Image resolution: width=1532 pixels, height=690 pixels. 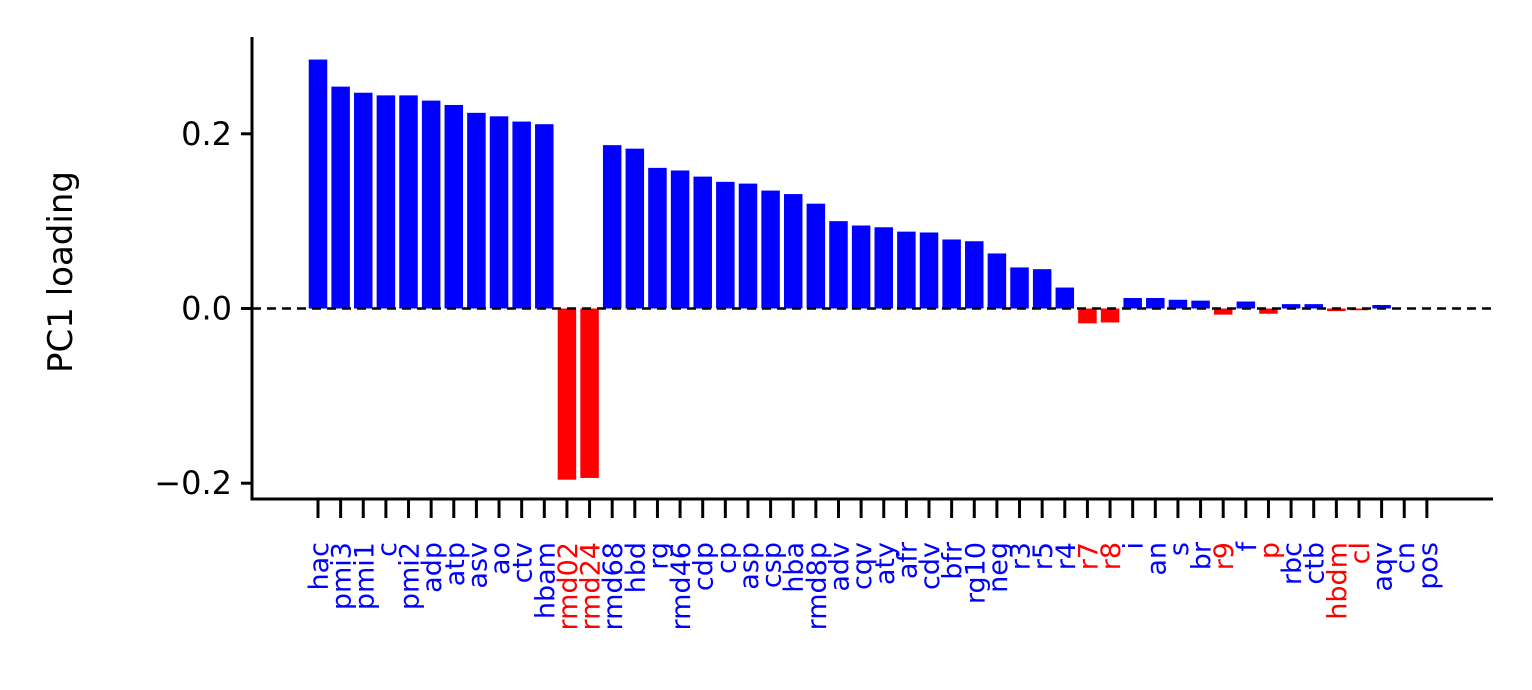 I want to click on y-ticks-group: −0.2 0.0 0.2, so click(x=203, y=308).